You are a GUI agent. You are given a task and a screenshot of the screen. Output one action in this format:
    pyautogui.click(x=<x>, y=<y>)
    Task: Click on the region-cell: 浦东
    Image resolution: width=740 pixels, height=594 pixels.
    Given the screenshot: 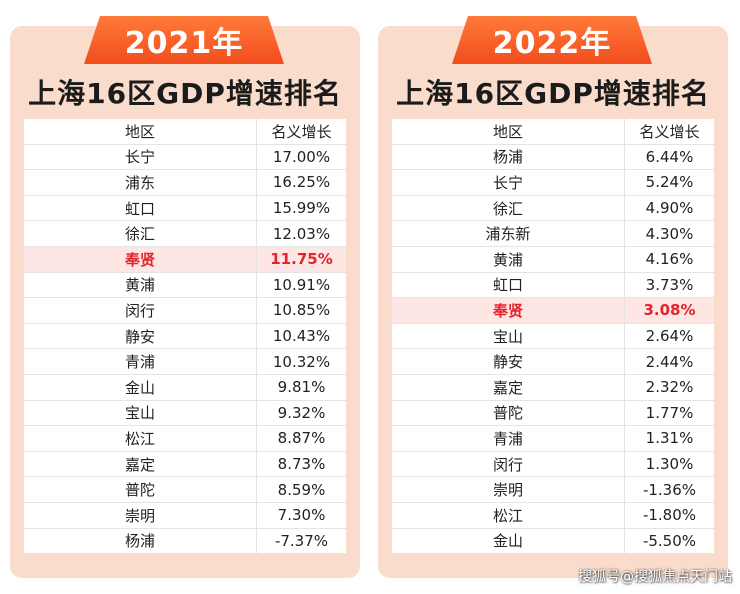 What is the action you would take?
    pyautogui.click(x=140, y=182)
    